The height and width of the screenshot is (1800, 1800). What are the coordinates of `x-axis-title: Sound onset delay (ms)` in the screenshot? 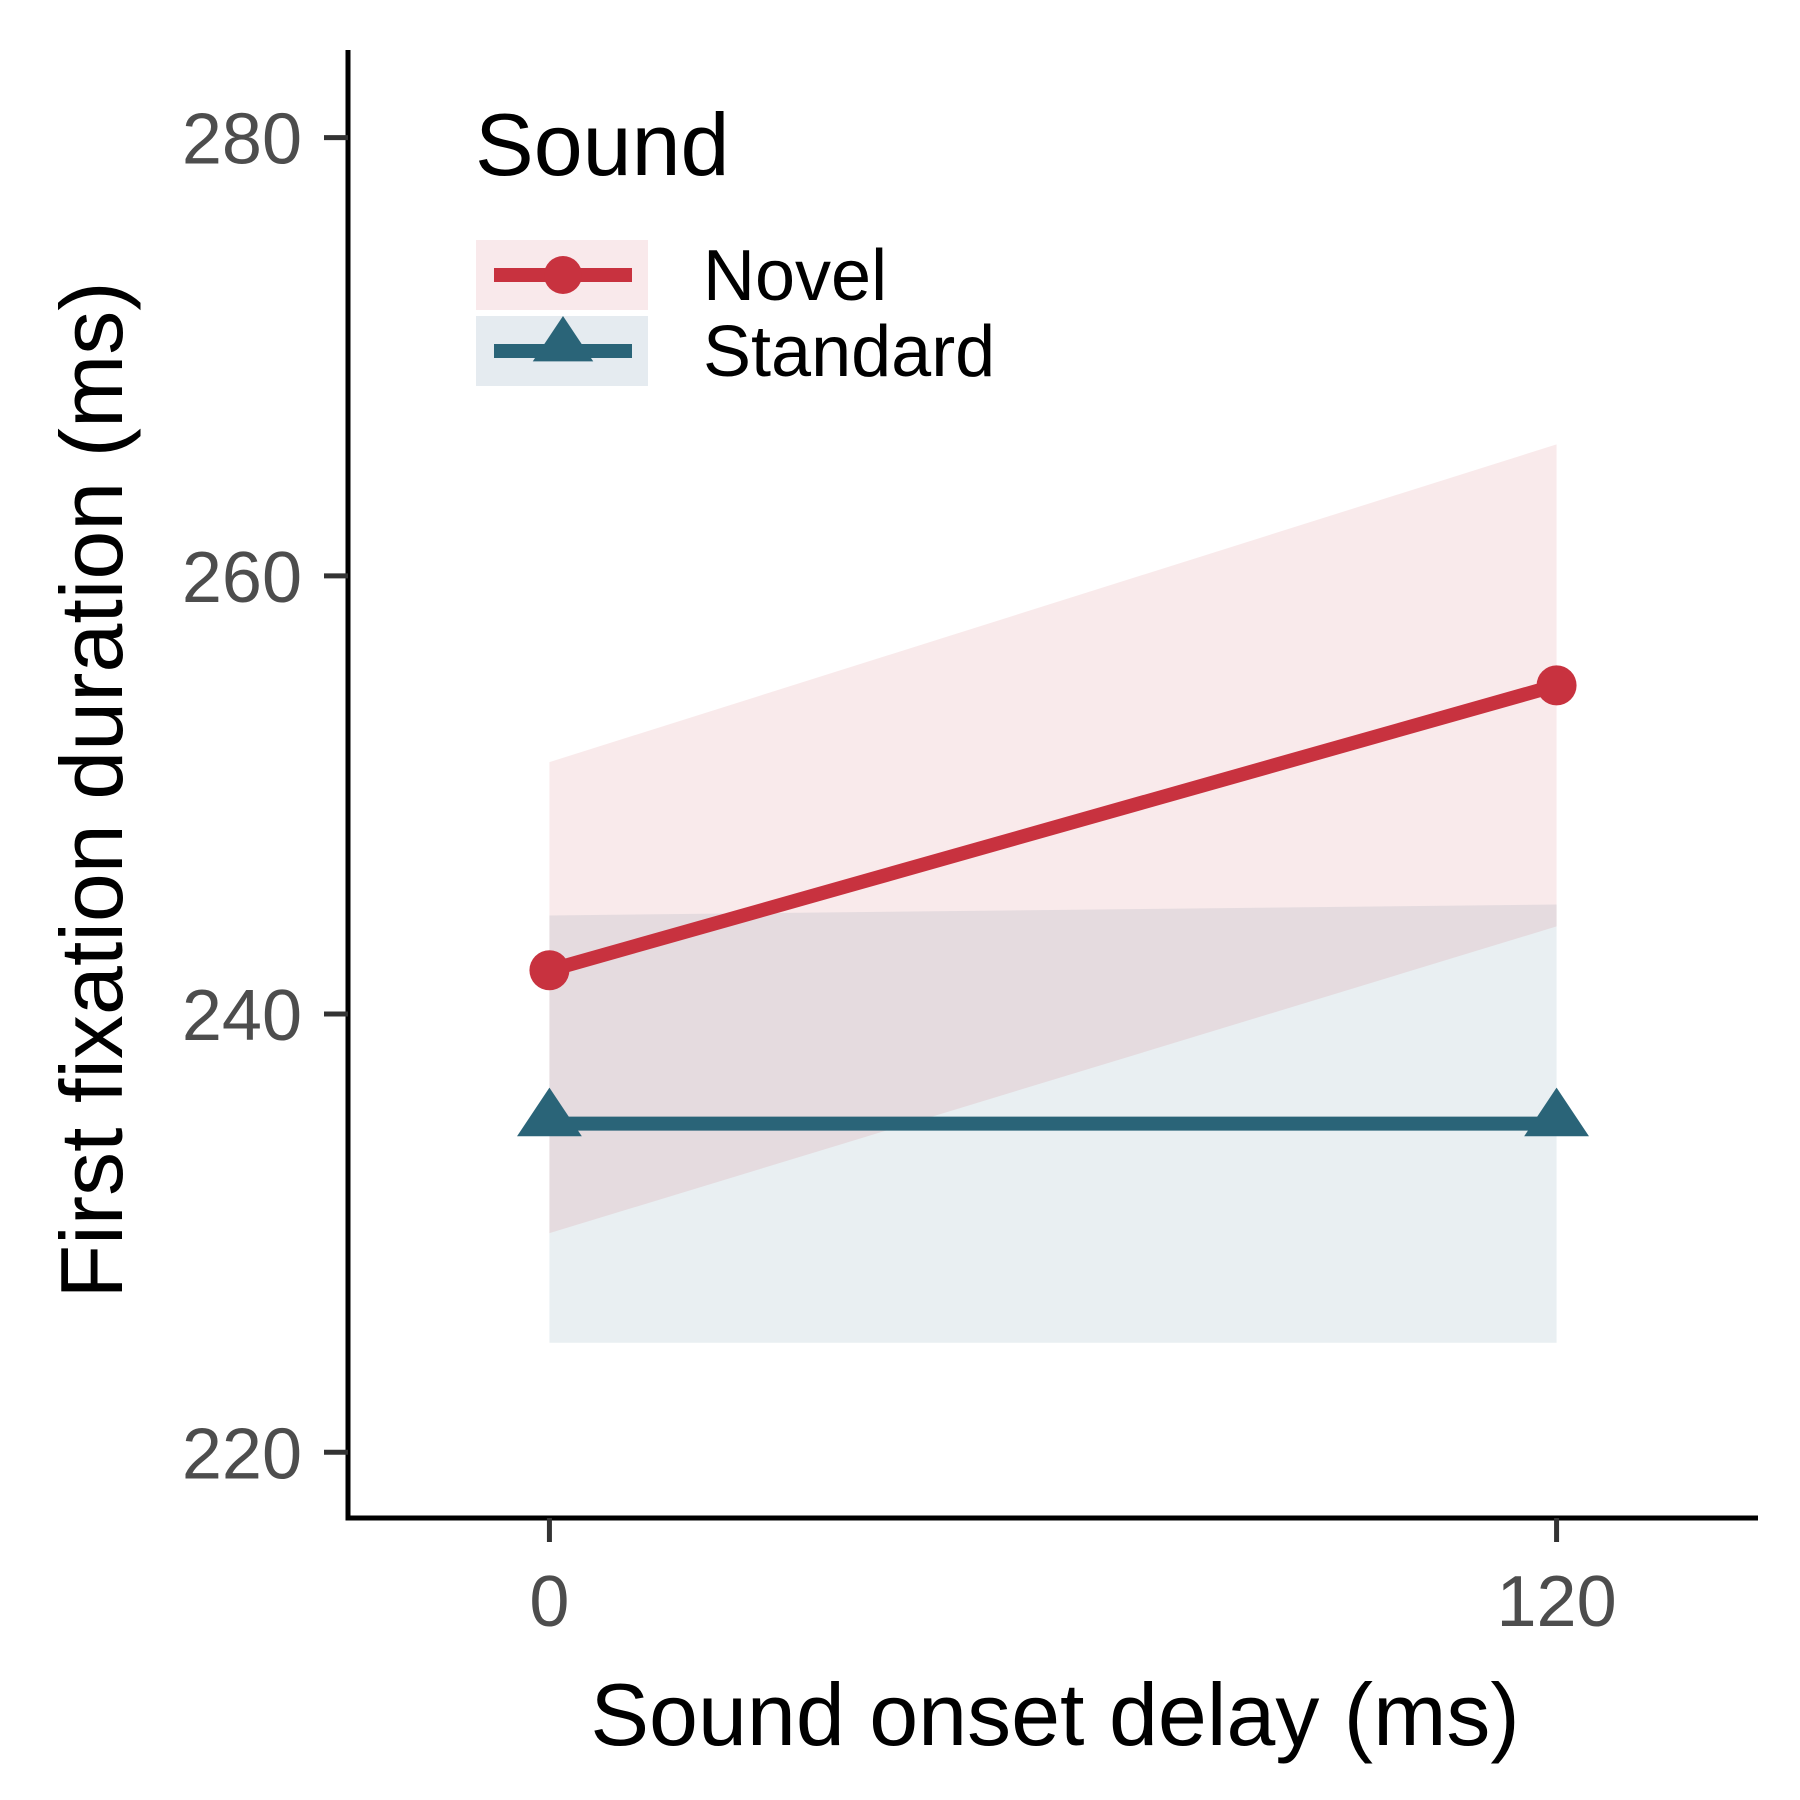 It's located at (1054, 1714).